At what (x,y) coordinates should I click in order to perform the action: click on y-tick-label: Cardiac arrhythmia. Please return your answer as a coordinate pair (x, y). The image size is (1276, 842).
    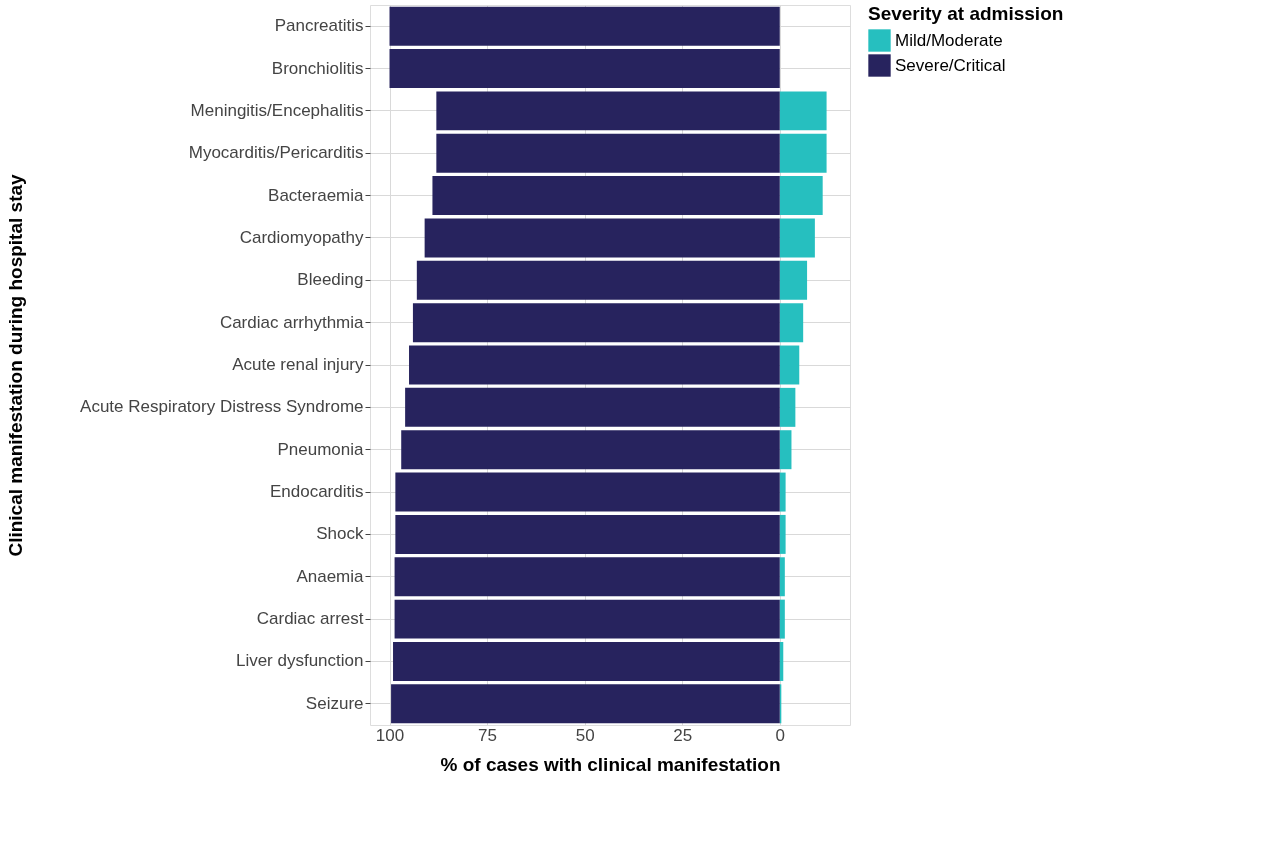
    Looking at the image, I should click on (292, 322).